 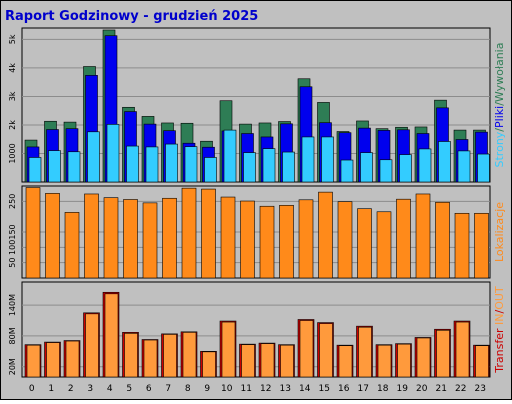 What do you see at coordinates (12, 335) in the screenshot?
I see `y-tick-label: 80M` at bounding box center [12, 335].